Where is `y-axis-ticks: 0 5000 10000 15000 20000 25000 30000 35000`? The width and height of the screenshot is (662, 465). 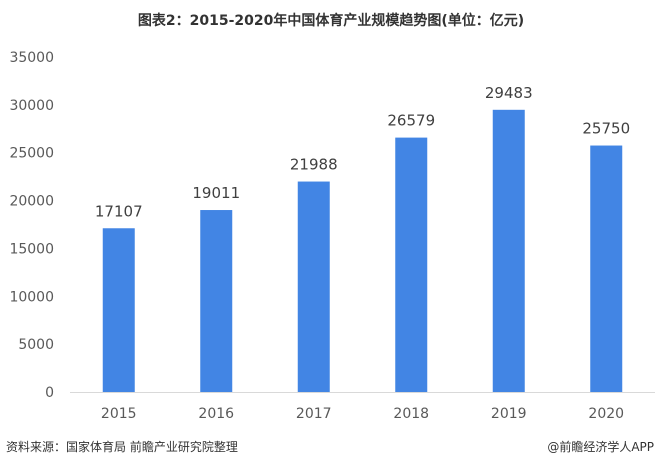
y-axis-ticks: 0 5000 10000 15000 20000 25000 30000 35000 is located at coordinates (31, 225).